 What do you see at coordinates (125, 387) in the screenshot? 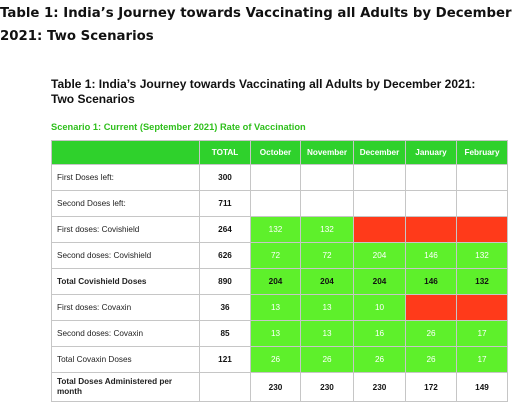
I see `row-label: Total Doses Administered per month` at bounding box center [125, 387].